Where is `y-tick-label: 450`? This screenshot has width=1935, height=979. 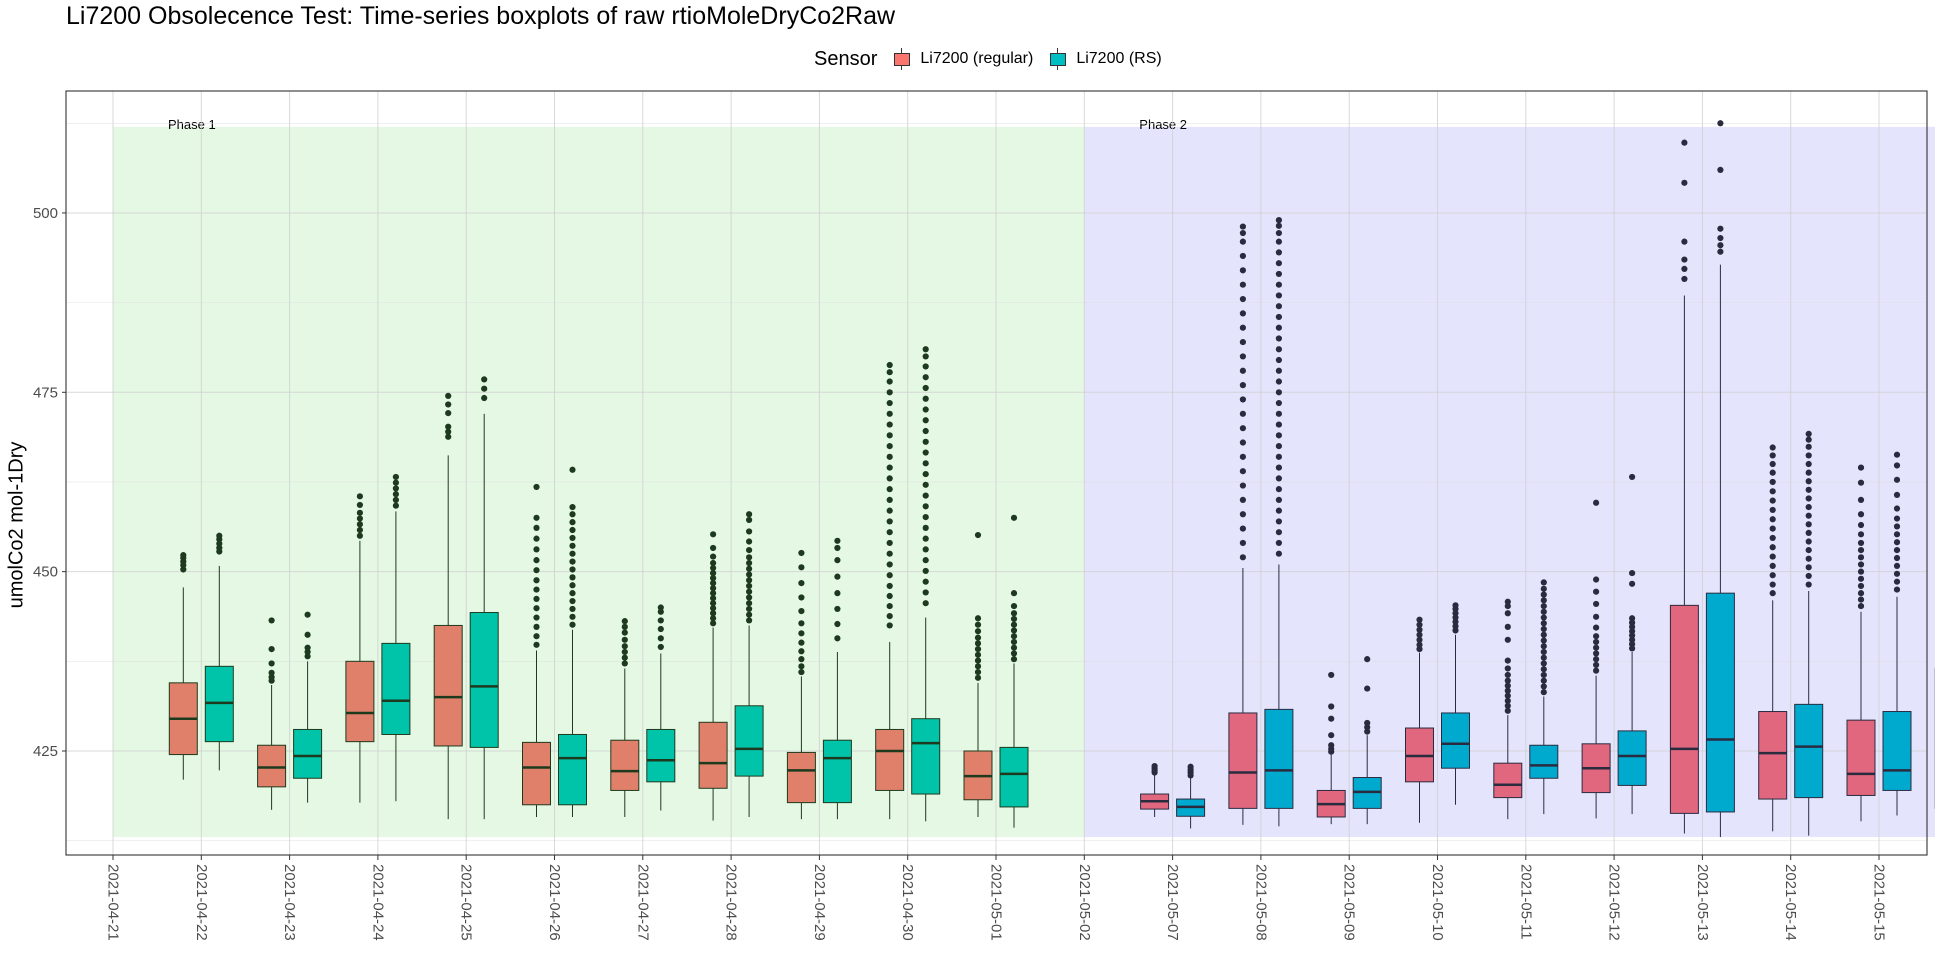
y-tick-label: 450 is located at coordinates (45, 572).